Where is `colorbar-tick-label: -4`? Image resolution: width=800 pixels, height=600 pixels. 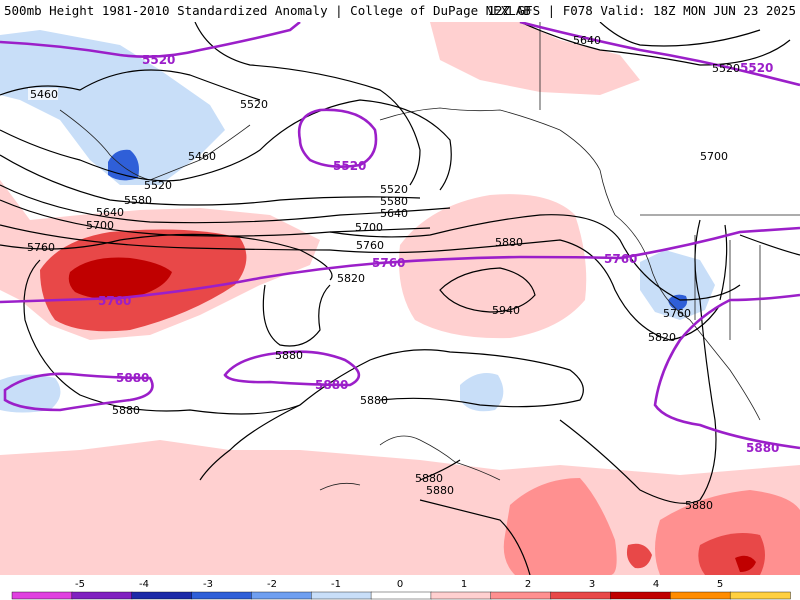
colorbar-tick-label: -4 is located at coordinates (144, 584).